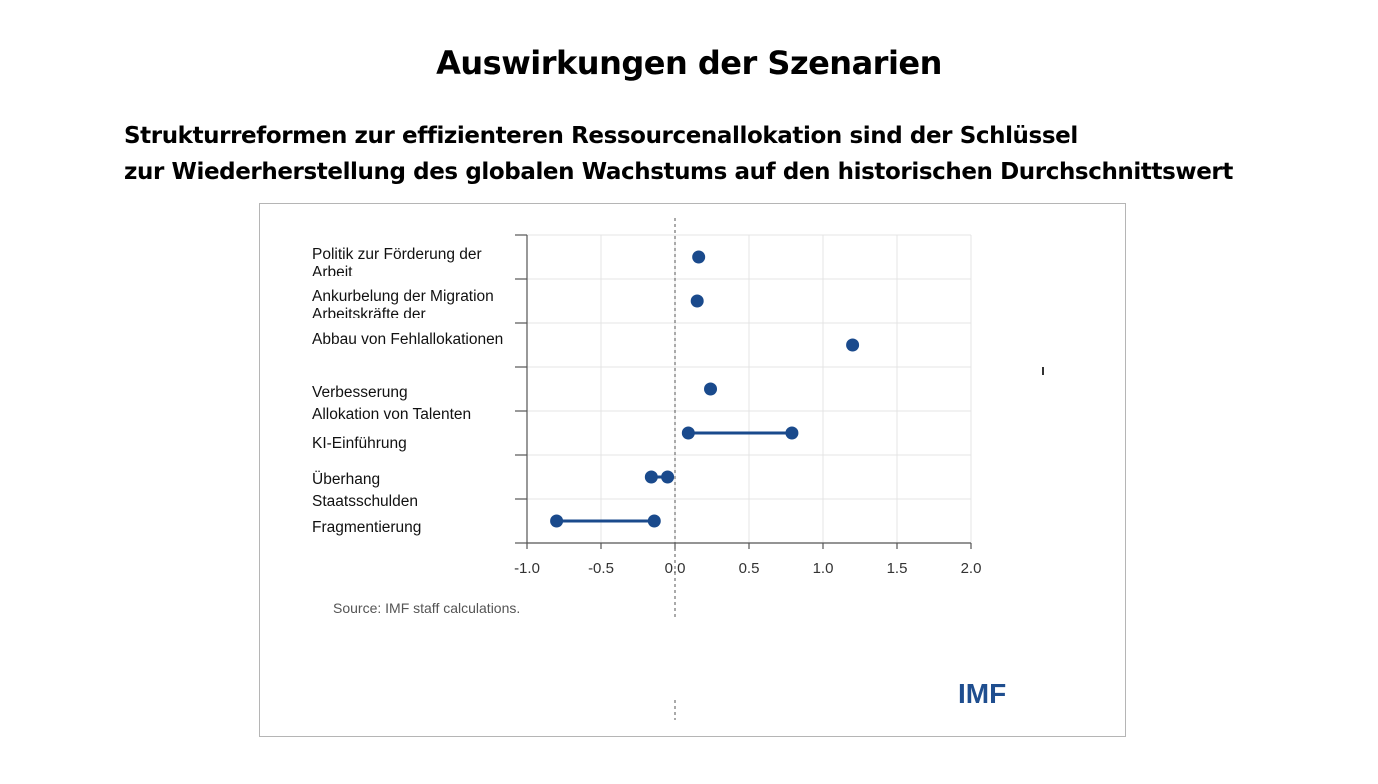 The height and width of the screenshot is (784, 1378). Describe the element at coordinates (367, 527) in the screenshot. I see `category-label-7: Fragmentierung` at that location.